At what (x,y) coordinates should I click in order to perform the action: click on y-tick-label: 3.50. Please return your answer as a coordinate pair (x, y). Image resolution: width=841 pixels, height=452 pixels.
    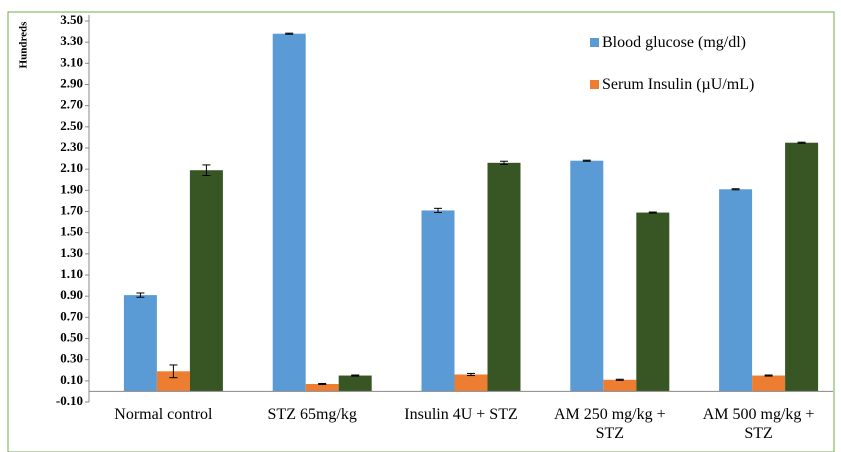
    Looking at the image, I should click on (71, 19).